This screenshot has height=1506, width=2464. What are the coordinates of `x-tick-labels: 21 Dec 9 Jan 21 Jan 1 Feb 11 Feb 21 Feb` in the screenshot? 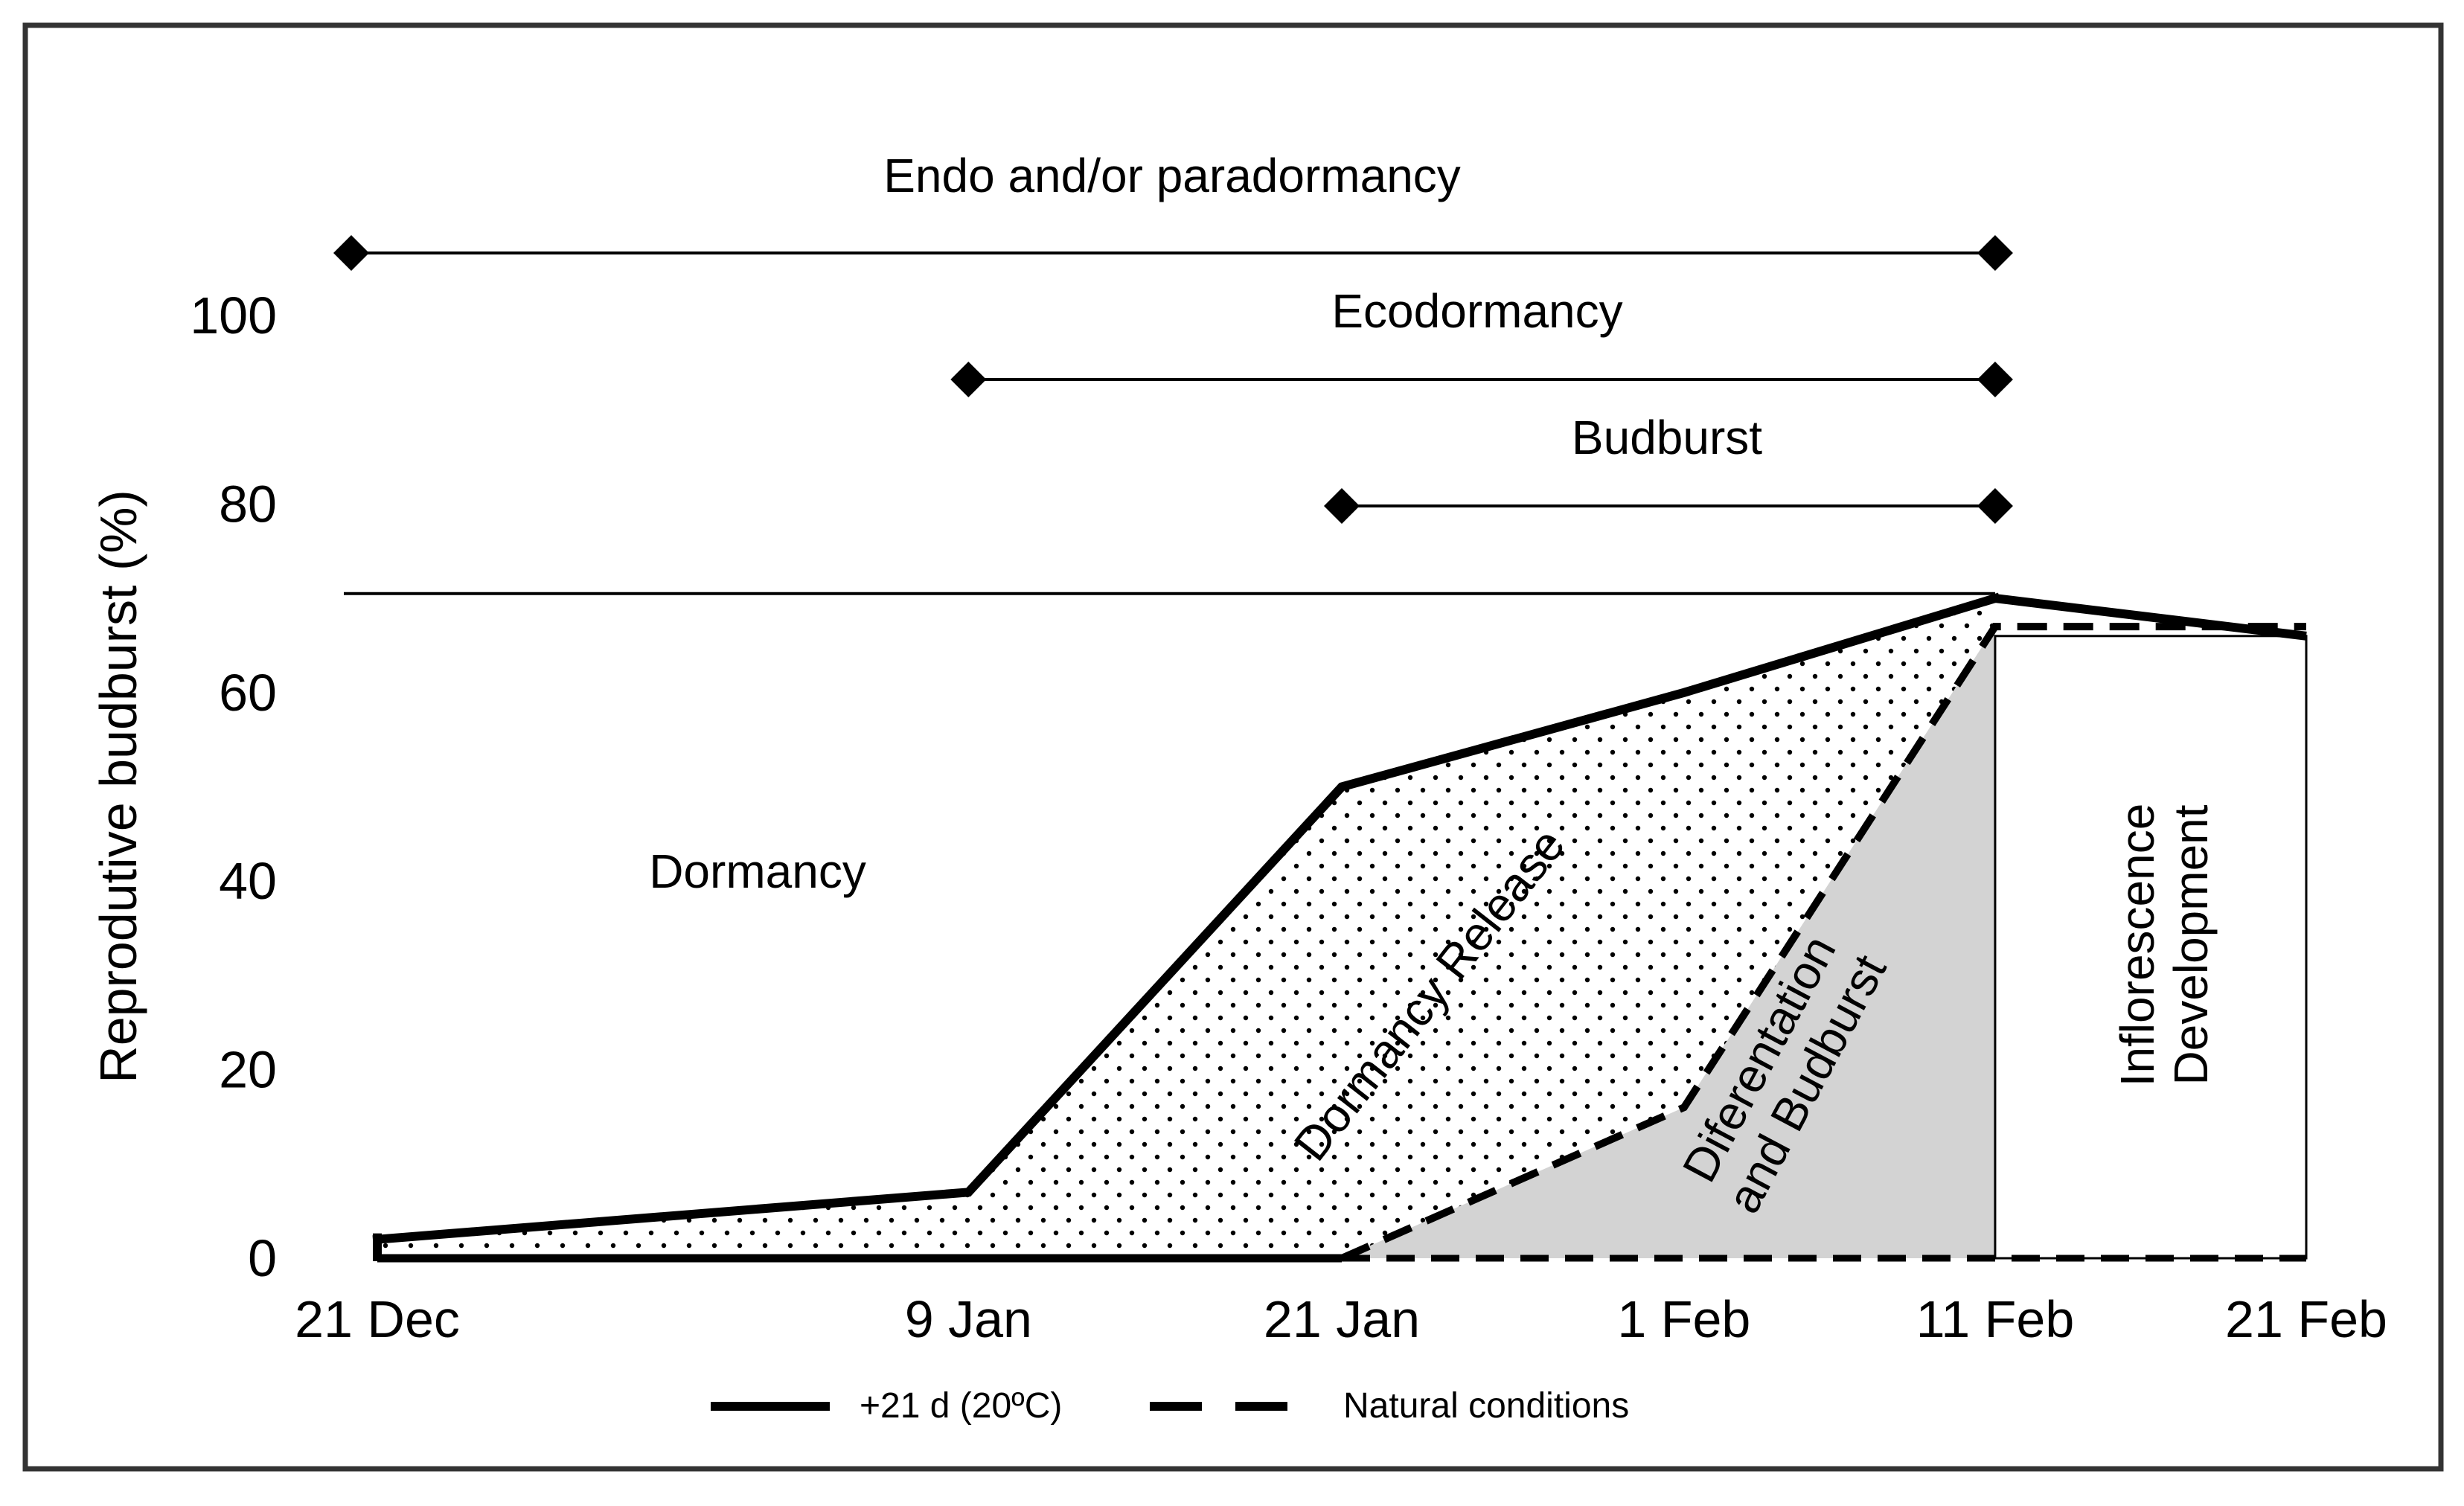 It's located at (1341, 1319).